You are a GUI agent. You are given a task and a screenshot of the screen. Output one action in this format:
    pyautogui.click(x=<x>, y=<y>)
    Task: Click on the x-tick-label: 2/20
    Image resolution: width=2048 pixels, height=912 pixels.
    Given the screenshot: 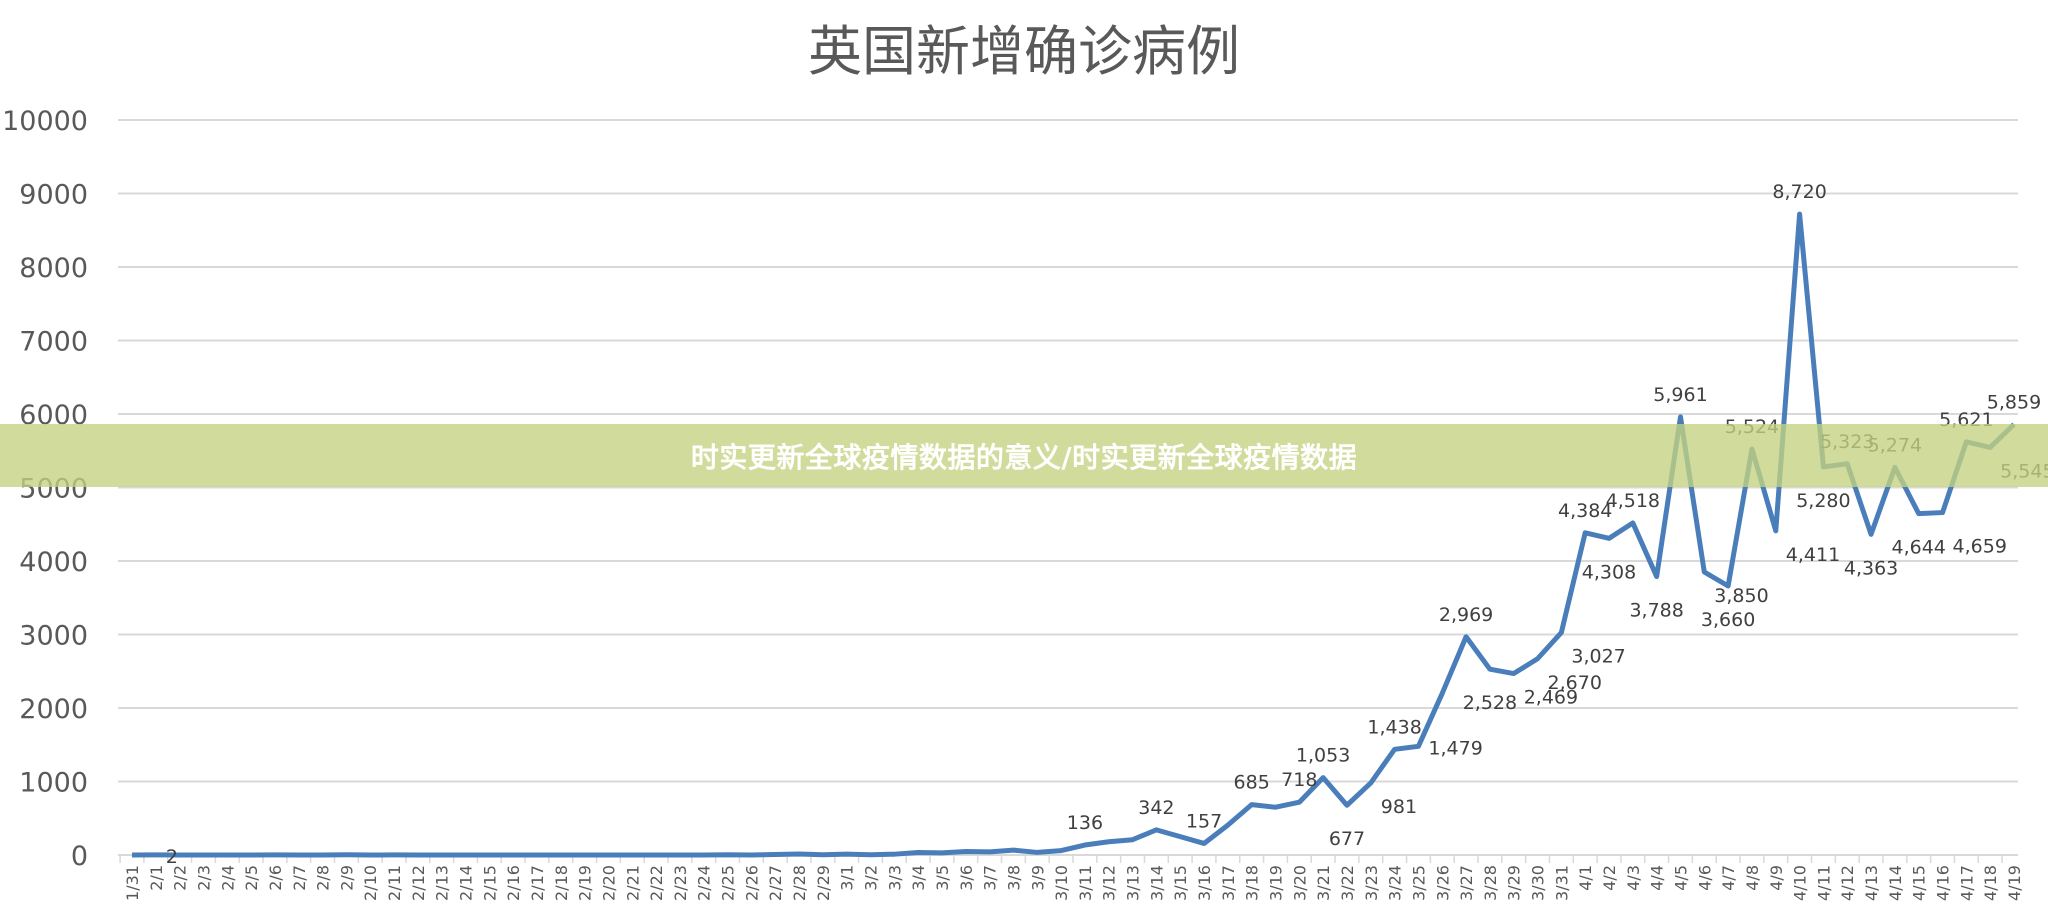 What is the action you would take?
    pyautogui.click(x=608, y=883)
    